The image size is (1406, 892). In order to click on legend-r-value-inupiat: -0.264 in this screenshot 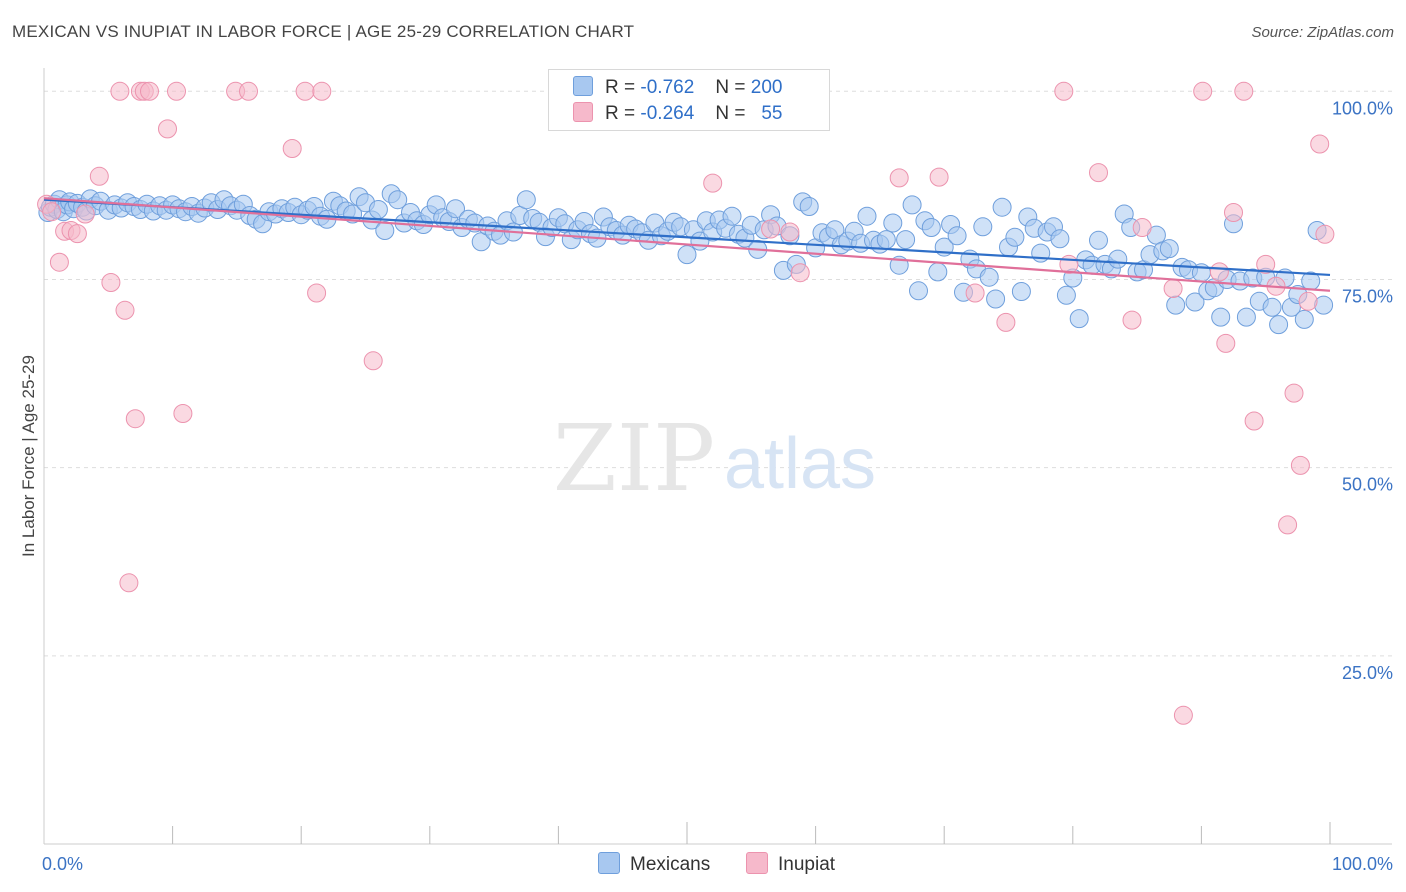, I will do `click(667, 113)`.